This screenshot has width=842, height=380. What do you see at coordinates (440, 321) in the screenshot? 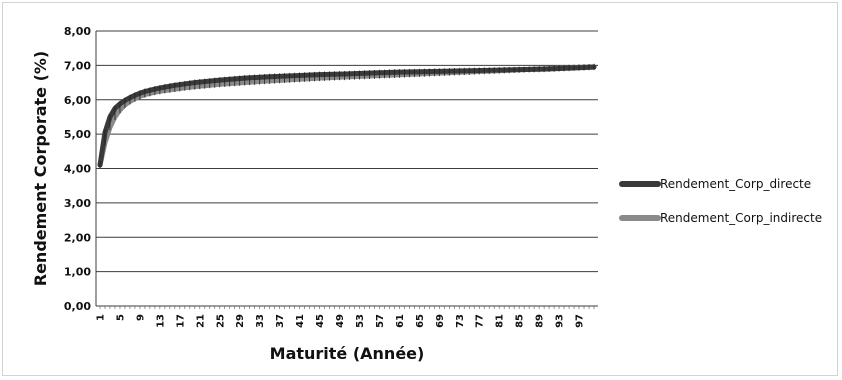
I see `x-tick-label: 69` at bounding box center [440, 321].